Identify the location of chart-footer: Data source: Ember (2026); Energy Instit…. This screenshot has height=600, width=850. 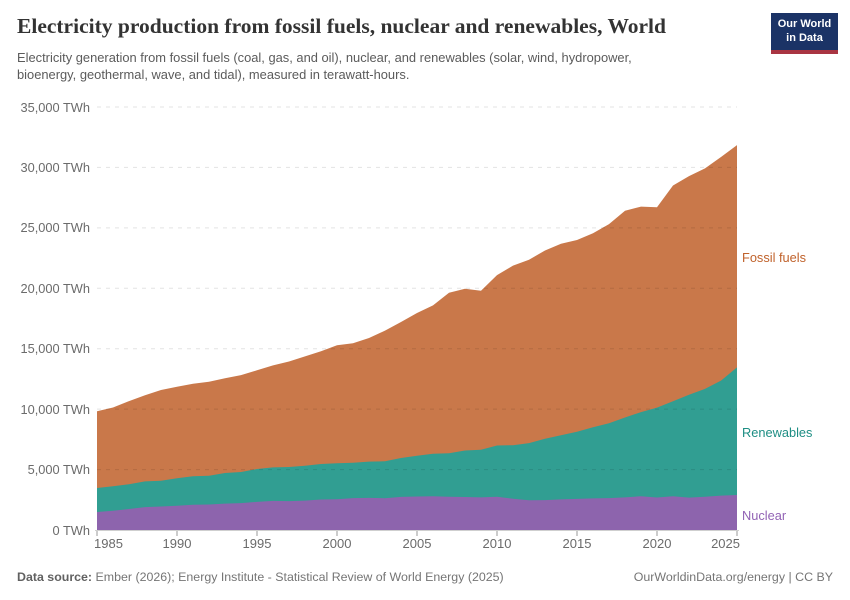
(425, 577).